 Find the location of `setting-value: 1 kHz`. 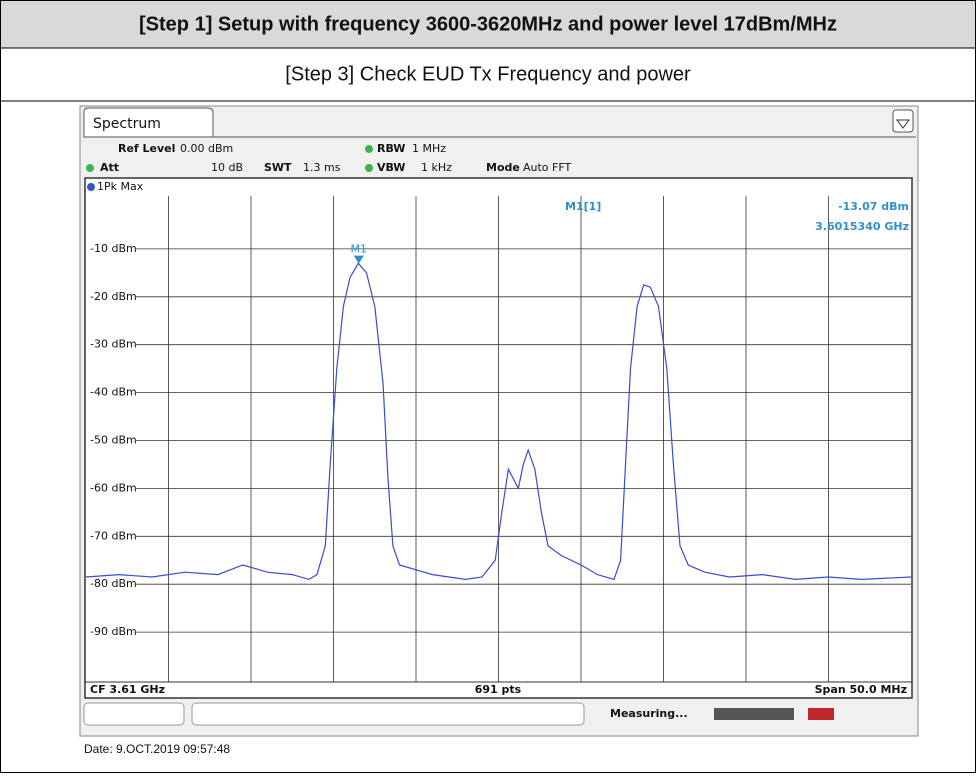

setting-value: 1 kHz is located at coordinates (436, 167).